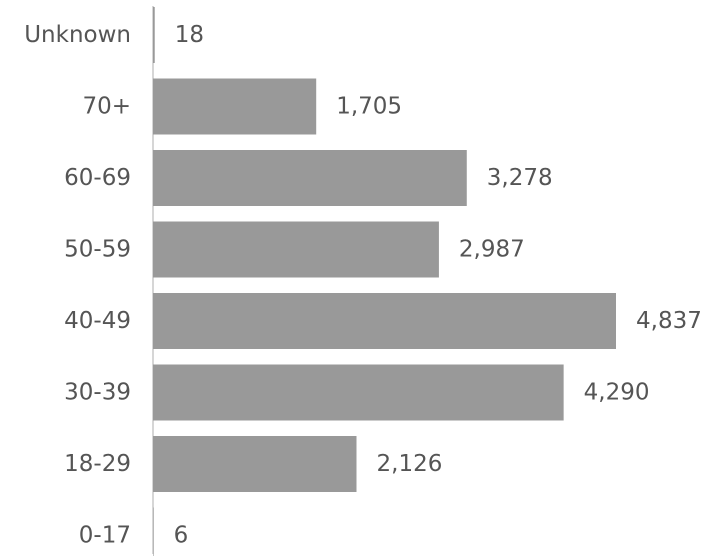 This screenshot has width=704, height=556. Describe the element at coordinates (97, 321) in the screenshot. I see `category-label: 40-49` at that location.